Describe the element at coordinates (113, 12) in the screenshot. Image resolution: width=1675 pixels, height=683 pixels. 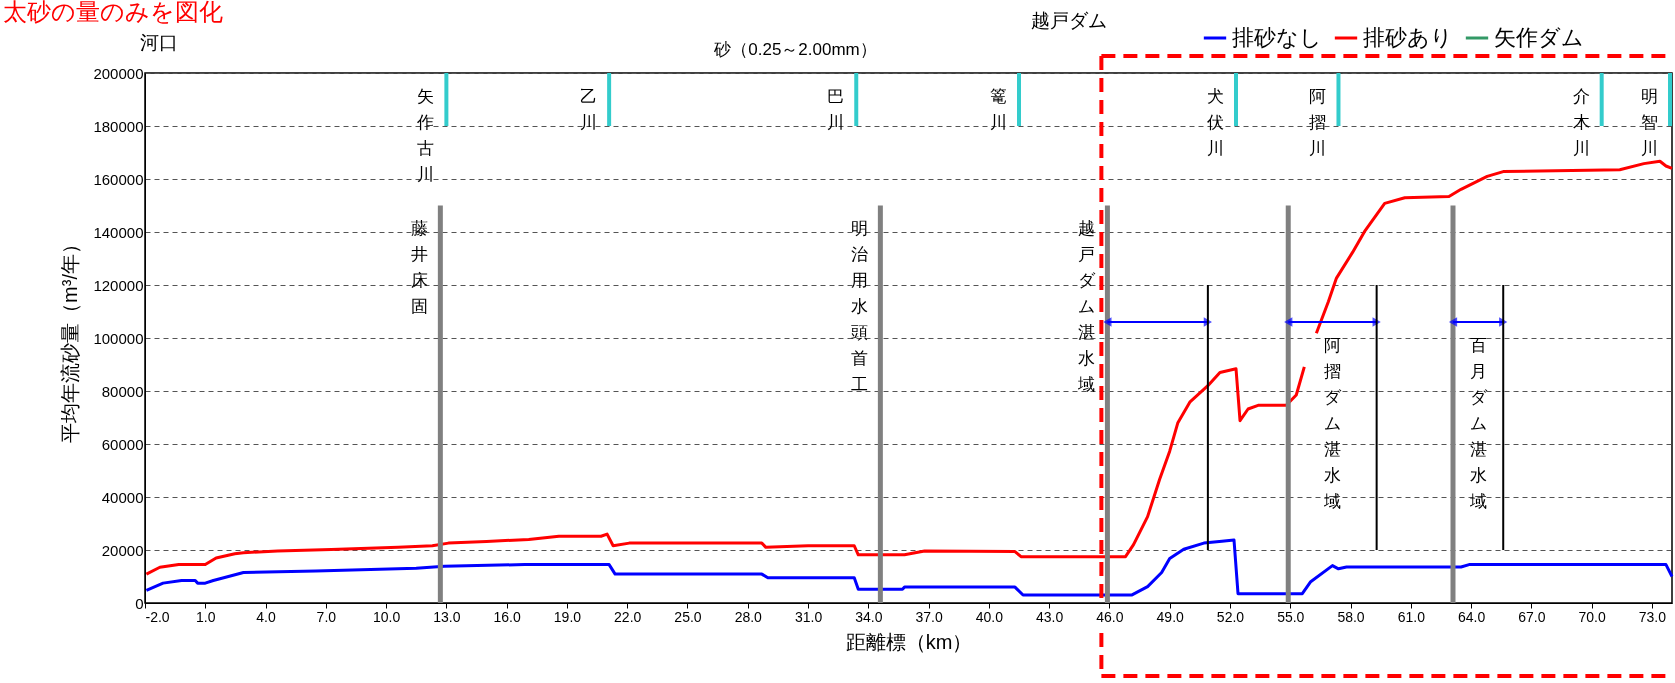
I see `chart-title: 太砂の量のみを図化` at that location.